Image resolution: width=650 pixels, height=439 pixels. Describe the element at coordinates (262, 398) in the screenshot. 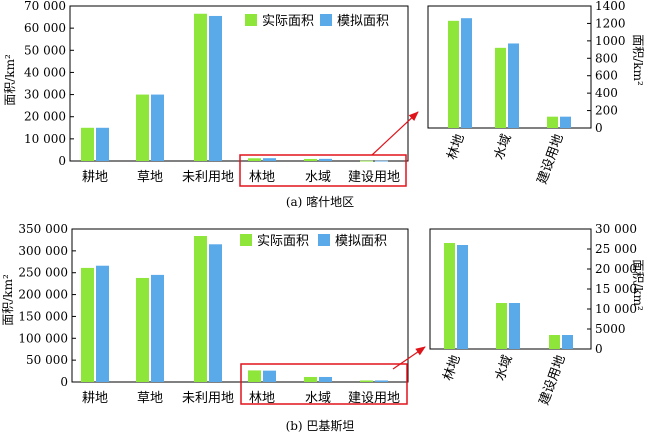

I see `main-category-label-b: 林地` at that location.